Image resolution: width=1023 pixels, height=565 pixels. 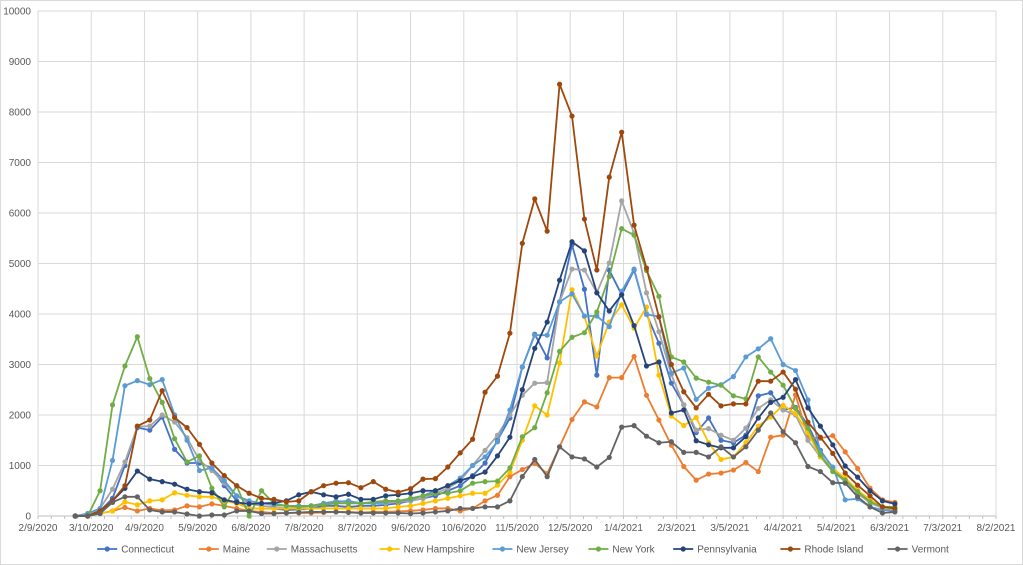 I want to click on legend-item: New Hampshire, so click(x=427, y=550).